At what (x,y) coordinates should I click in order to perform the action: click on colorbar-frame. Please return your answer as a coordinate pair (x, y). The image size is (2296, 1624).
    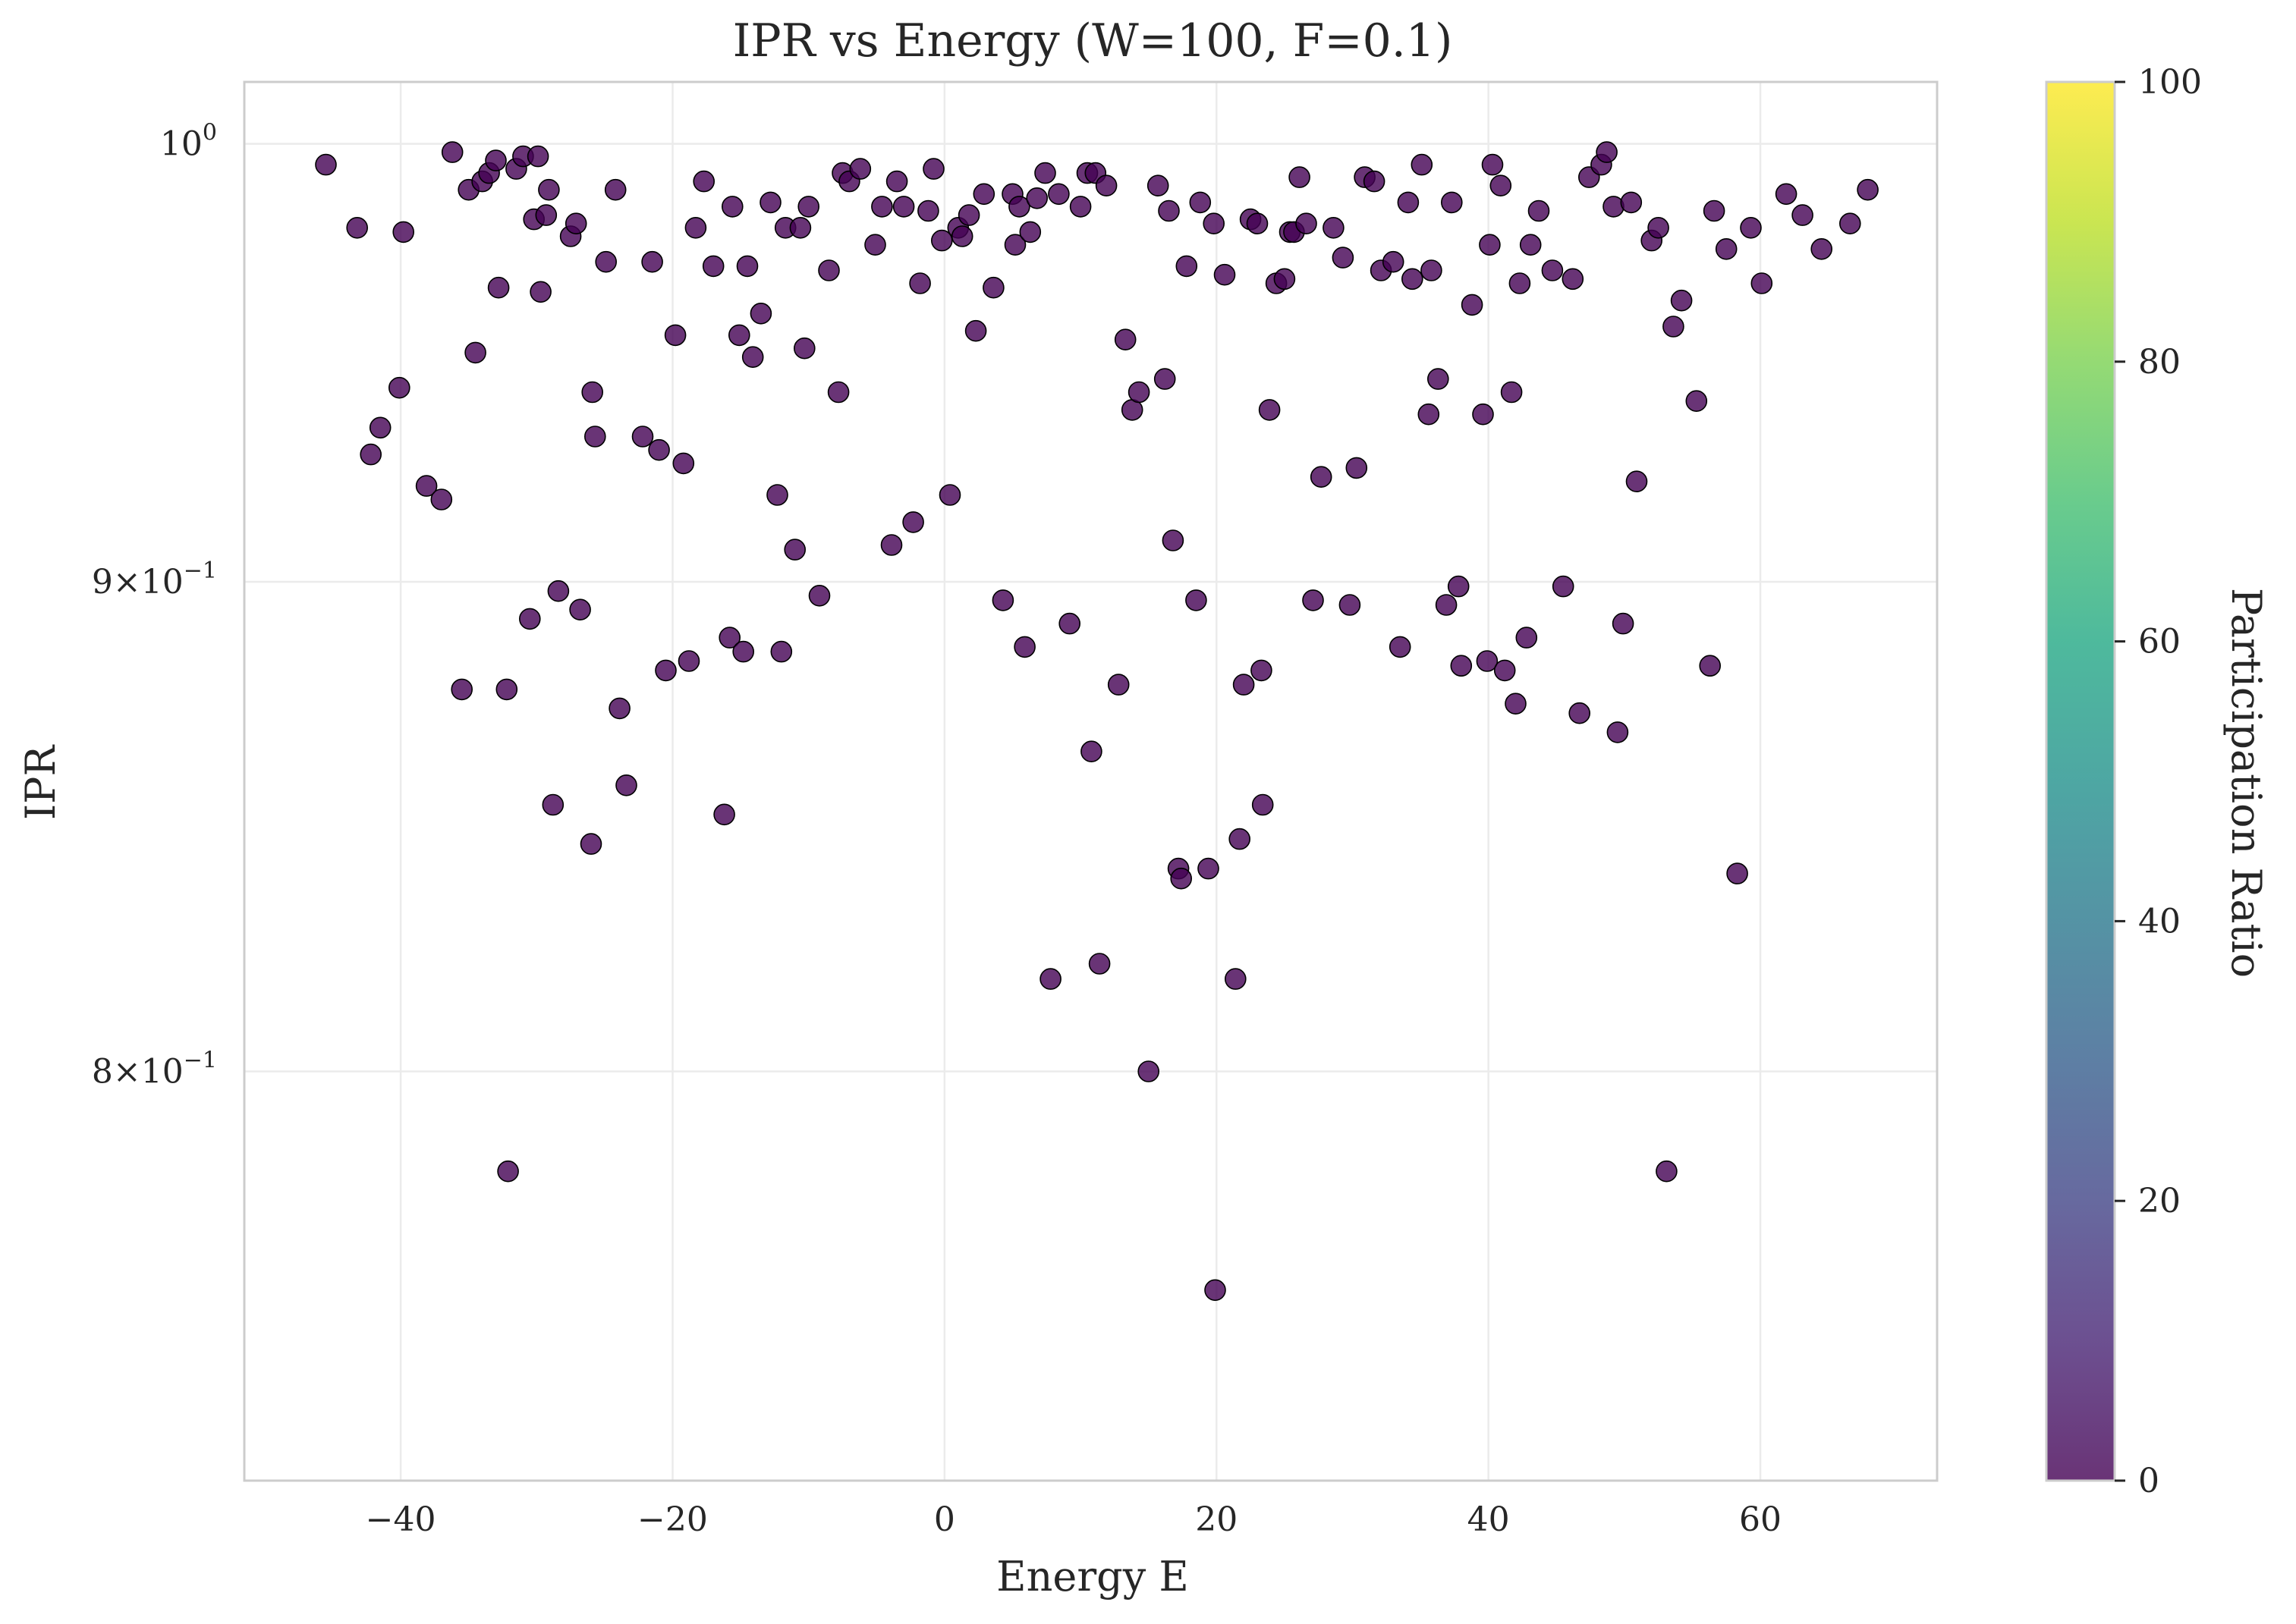
    Looking at the image, I should click on (2080, 781).